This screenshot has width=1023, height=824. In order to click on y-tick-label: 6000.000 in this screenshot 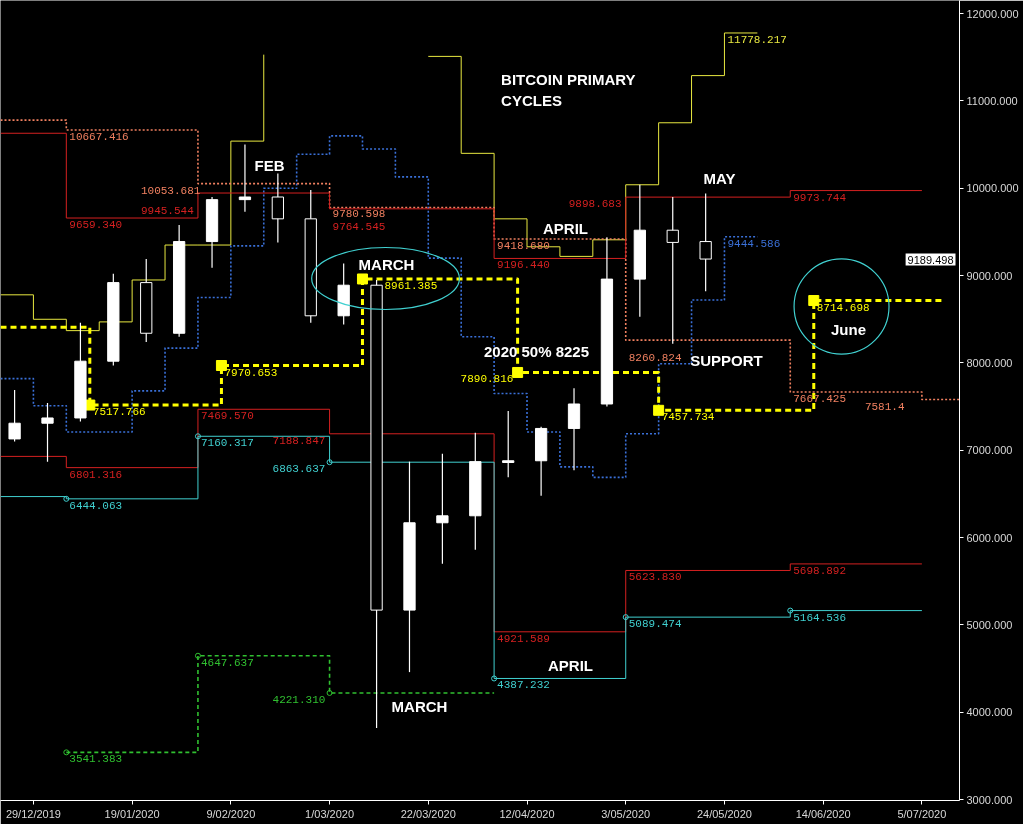, I will do `click(989, 537)`.